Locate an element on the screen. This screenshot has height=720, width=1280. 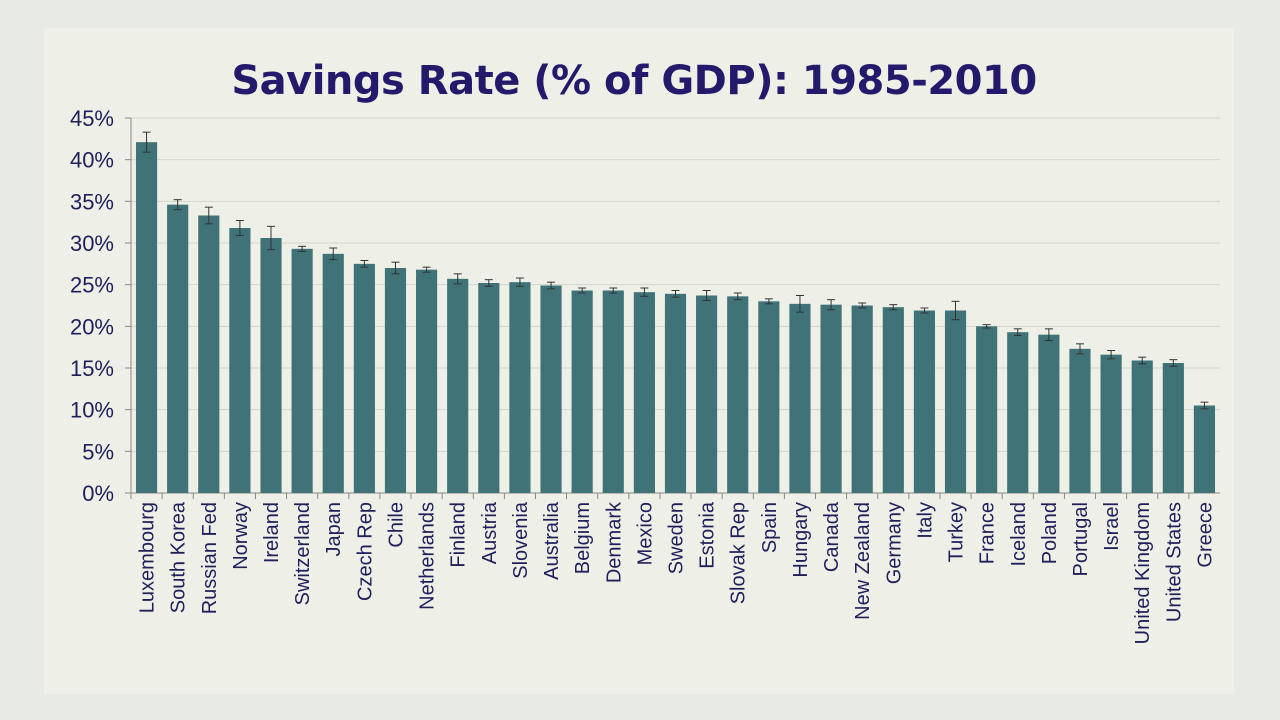
x-tick-label: Israel is located at coordinates (1112, 526).